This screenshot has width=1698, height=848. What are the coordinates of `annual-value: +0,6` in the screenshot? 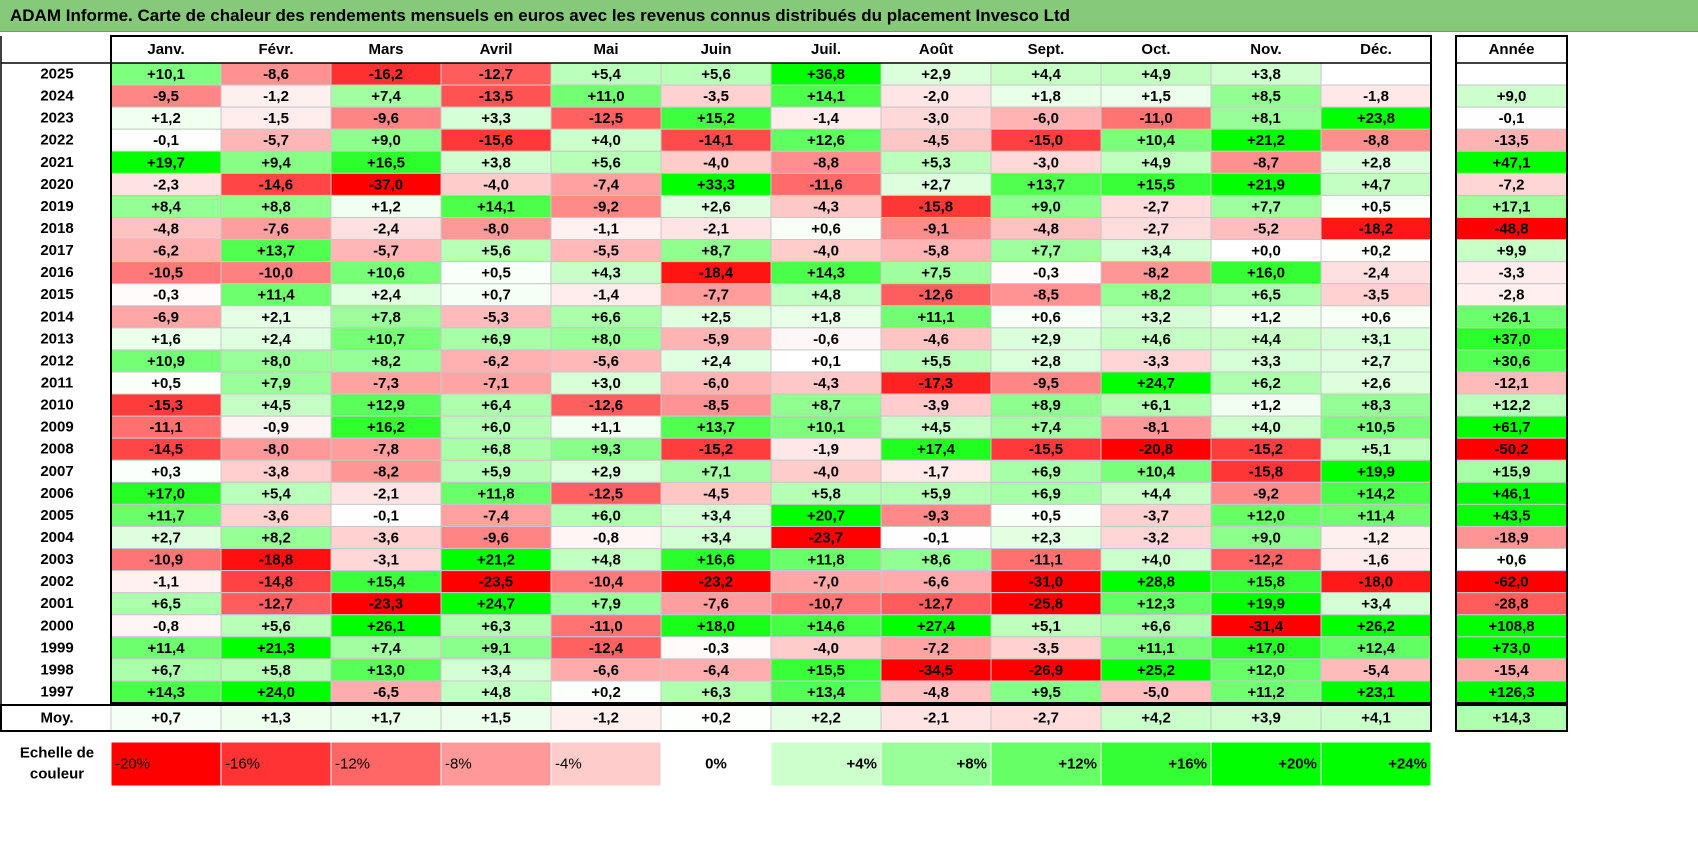 It's located at (1512, 560).